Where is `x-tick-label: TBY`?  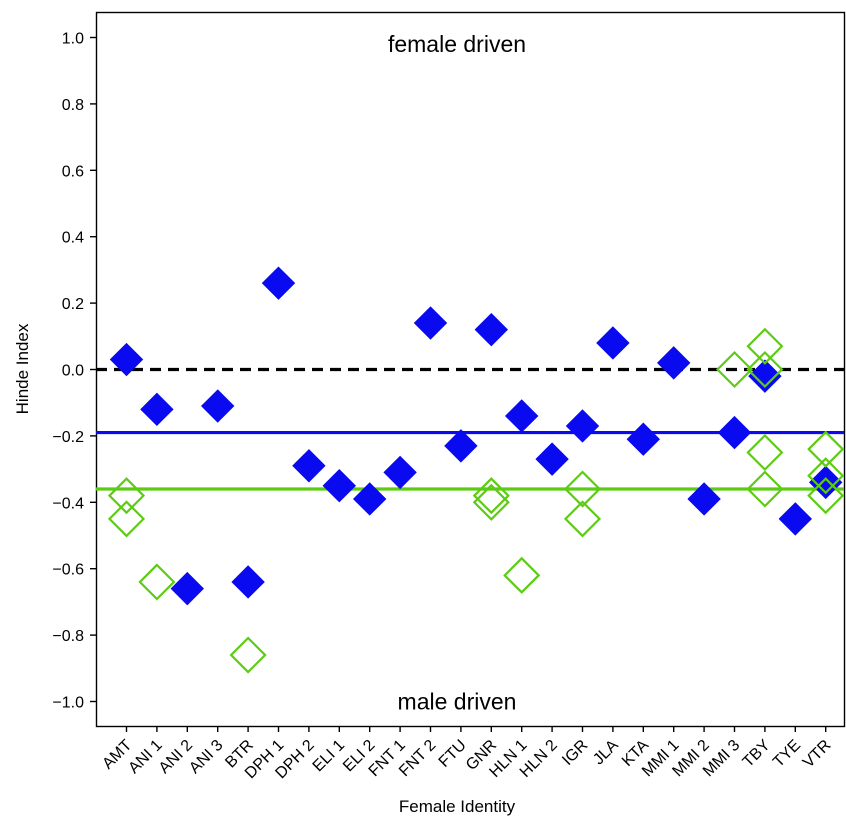 x-tick-label: TBY is located at coordinates (757, 754).